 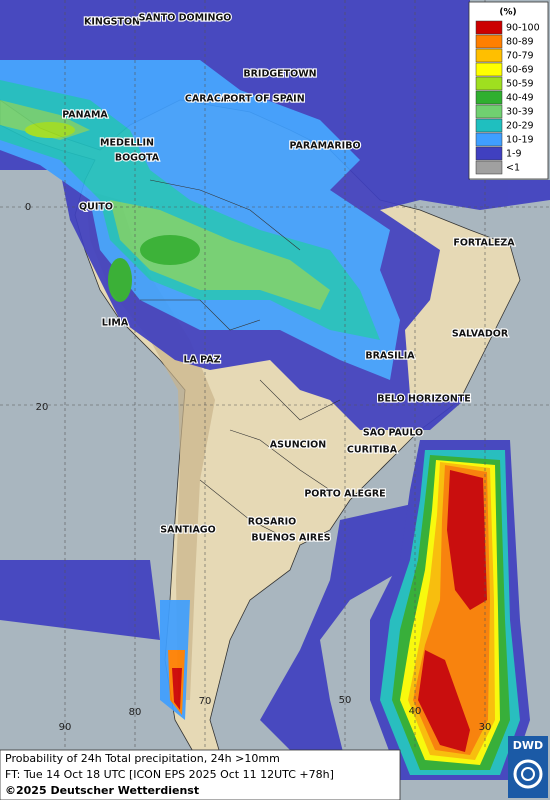 I want to click on lon-label: 70, so click(x=205, y=701).